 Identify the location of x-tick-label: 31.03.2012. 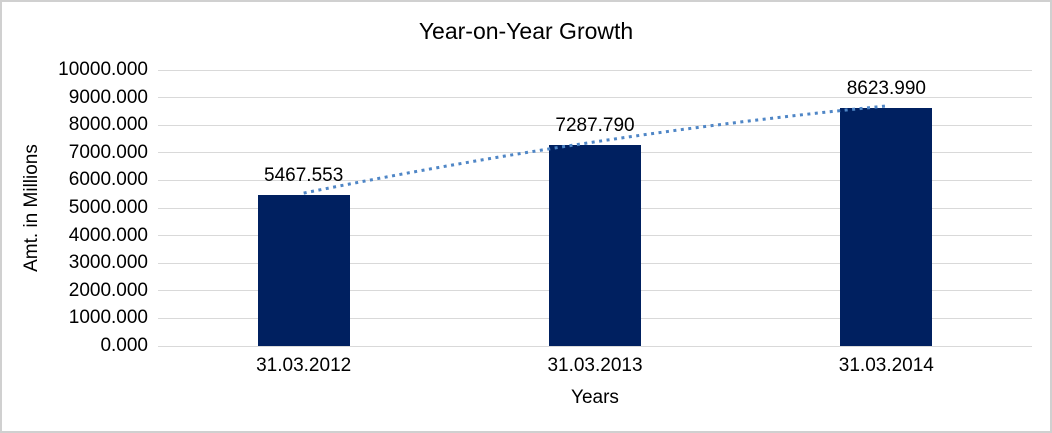
(304, 365).